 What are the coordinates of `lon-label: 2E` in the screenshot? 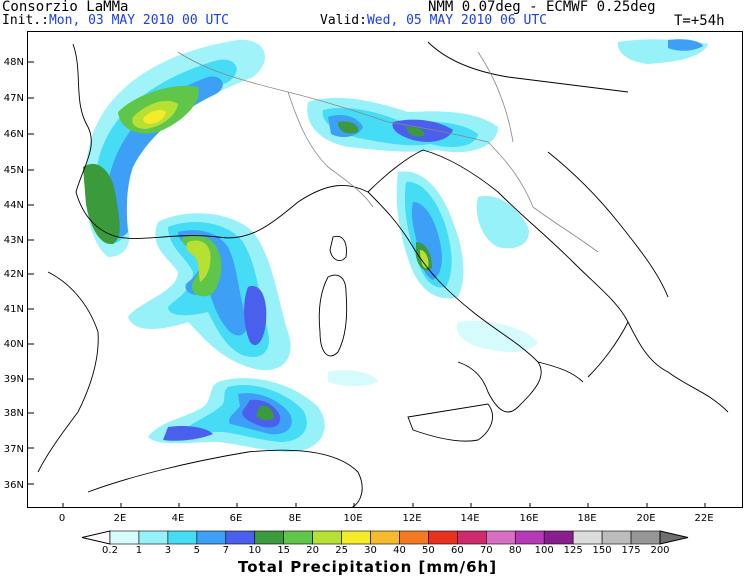 It's located at (120, 518).